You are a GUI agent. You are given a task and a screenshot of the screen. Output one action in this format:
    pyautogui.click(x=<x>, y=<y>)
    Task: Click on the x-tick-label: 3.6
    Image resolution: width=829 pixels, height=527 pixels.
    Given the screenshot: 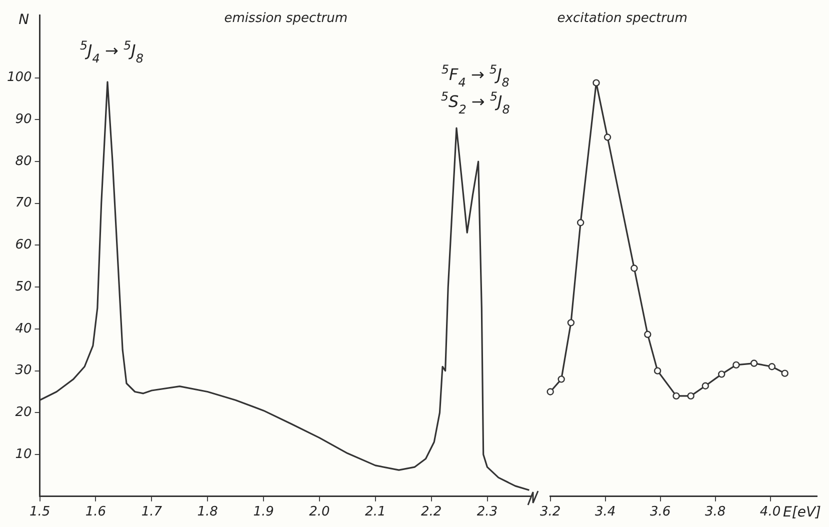 What is the action you would take?
    pyautogui.click(x=660, y=512)
    